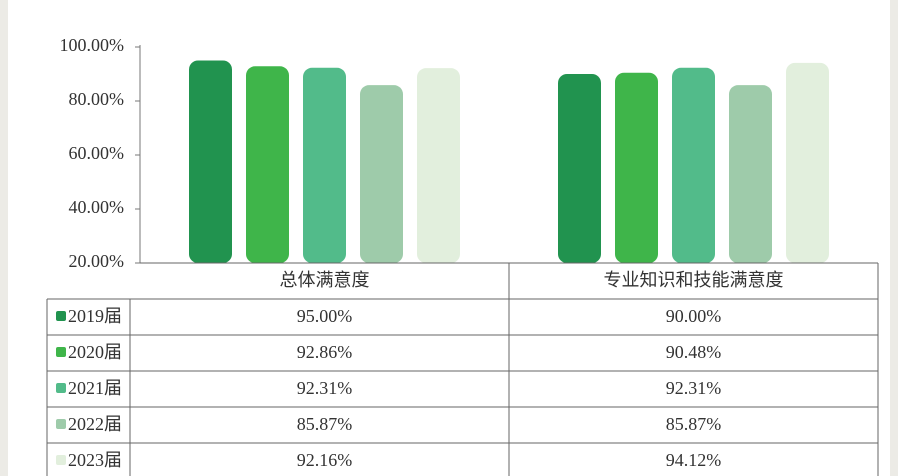 Image resolution: width=898 pixels, height=476 pixels. What do you see at coordinates (97, 153) in the screenshot?
I see `y-tick-label: 60.00%` at bounding box center [97, 153].